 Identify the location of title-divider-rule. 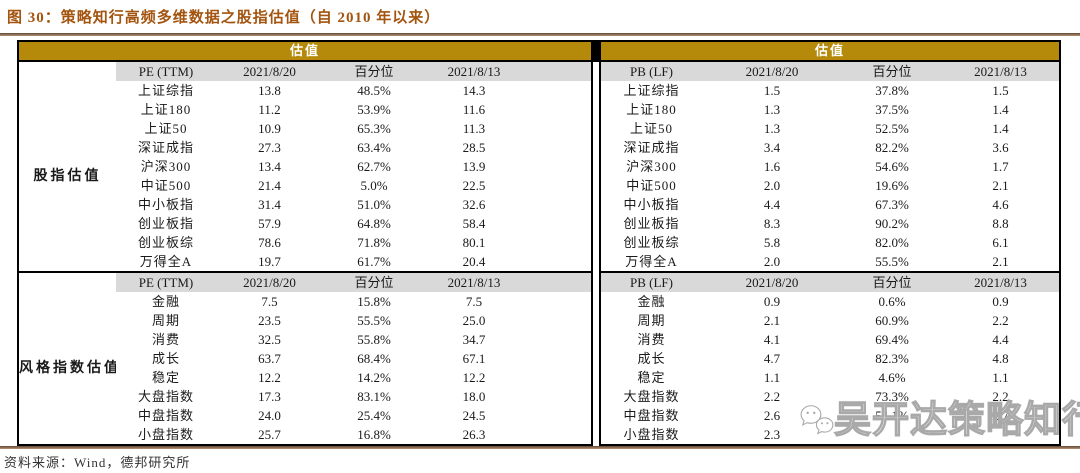
(540, 34).